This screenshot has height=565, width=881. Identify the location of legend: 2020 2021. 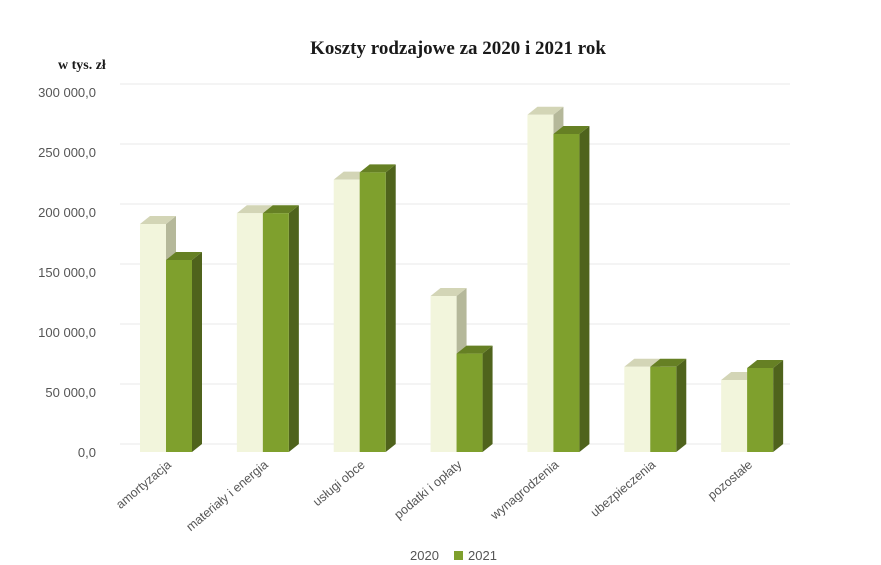
(453, 555).